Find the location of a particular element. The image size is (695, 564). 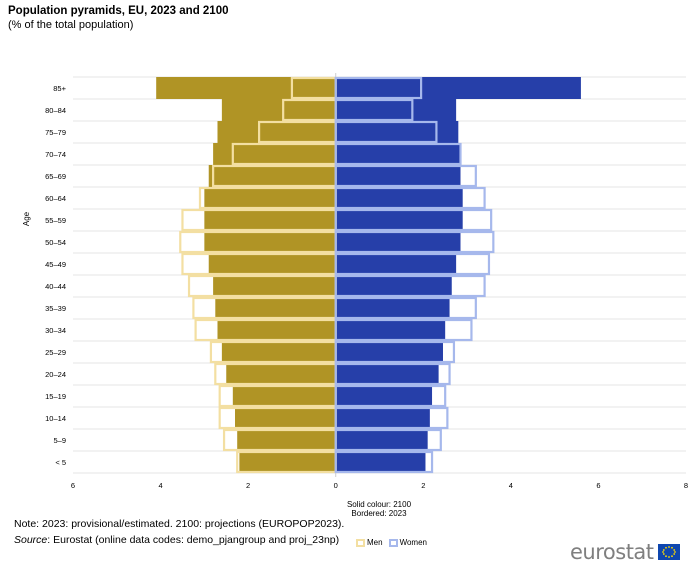

legend: Men Women is located at coordinates (392, 542).